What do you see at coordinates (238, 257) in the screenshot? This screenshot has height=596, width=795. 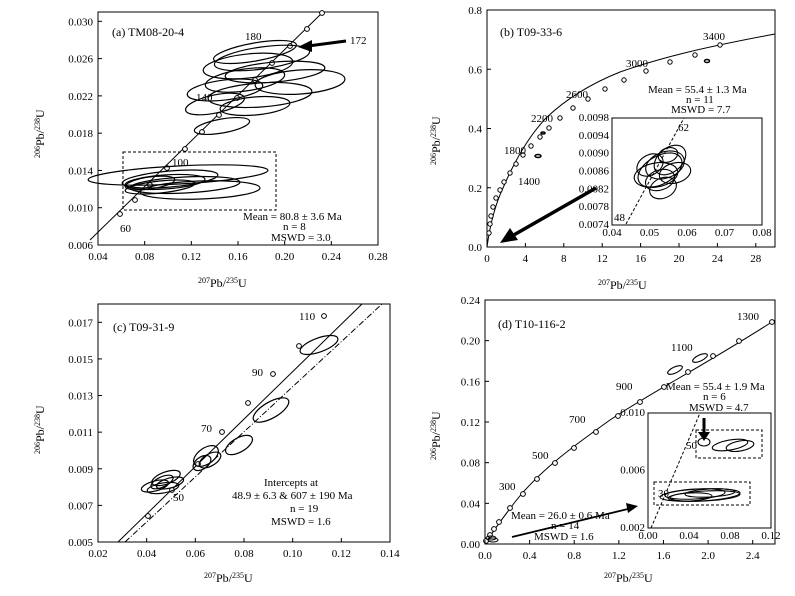 I see `x-tick-label: 0.16` at bounding box center [238, 257].